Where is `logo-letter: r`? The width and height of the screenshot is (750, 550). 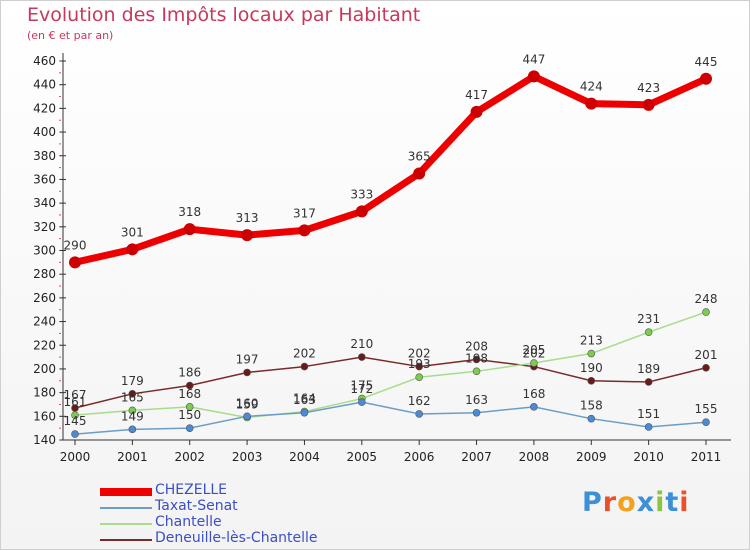 logo-letter: r is located at coordinates (610, 502).